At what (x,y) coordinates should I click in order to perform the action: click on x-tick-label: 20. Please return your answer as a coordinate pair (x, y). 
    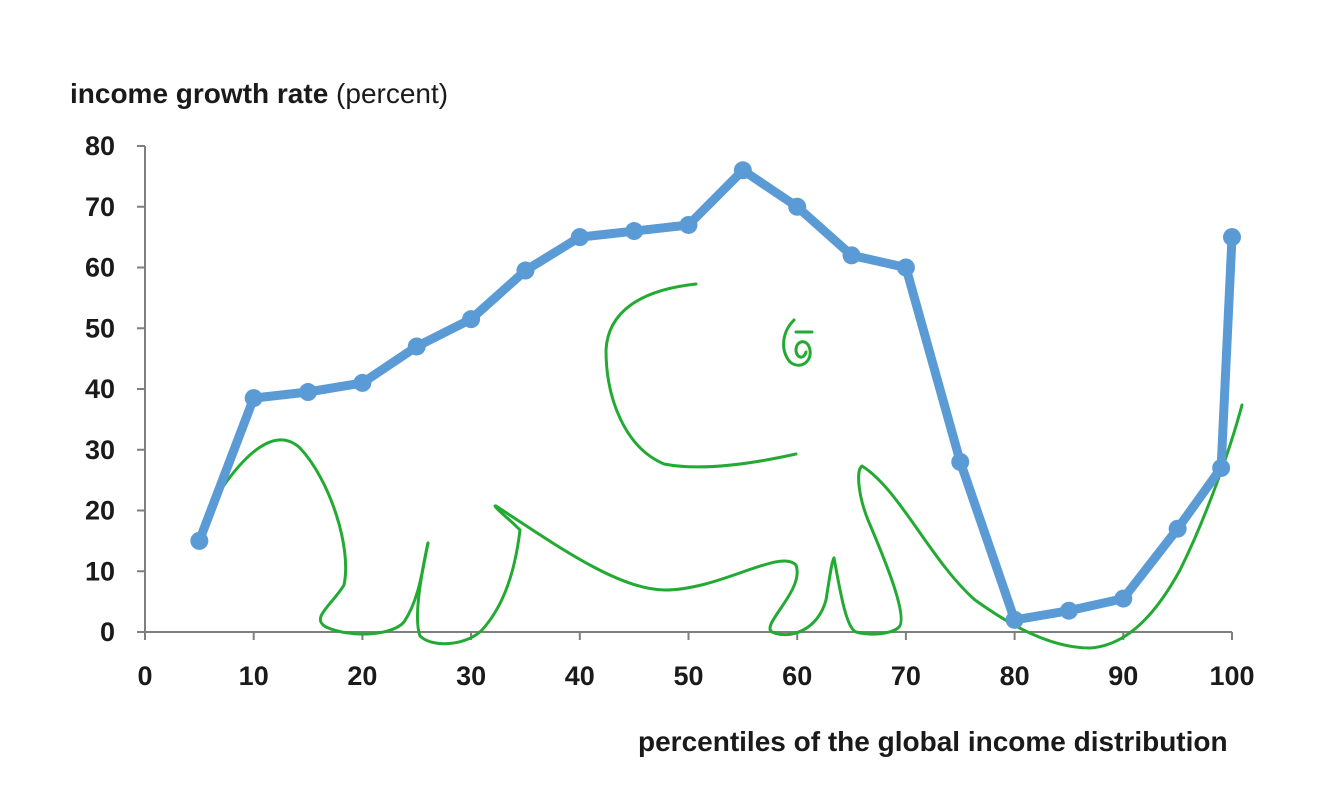
    Looking at the image, I should click on (362, 676).